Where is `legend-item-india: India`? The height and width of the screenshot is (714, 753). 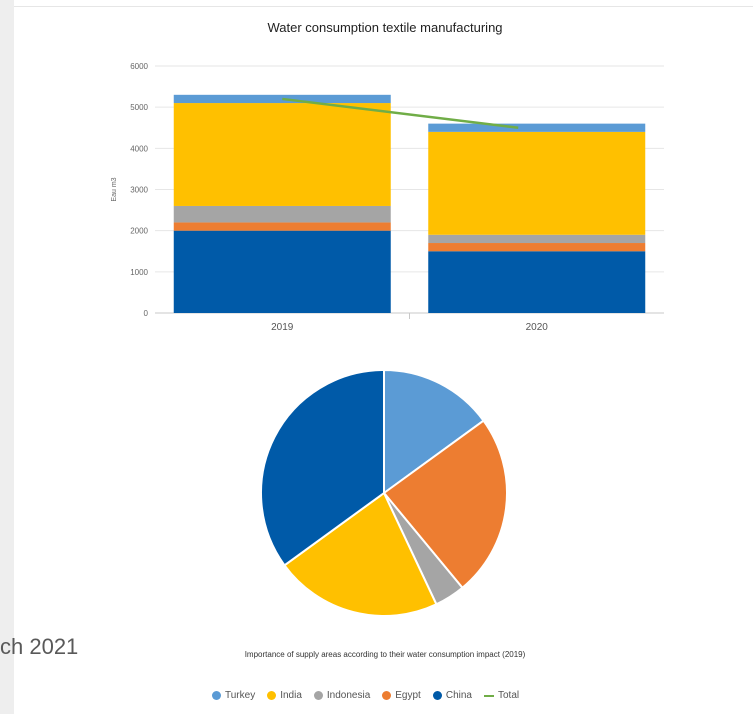 legend-item-india: India is located at coordinates (284, 695).